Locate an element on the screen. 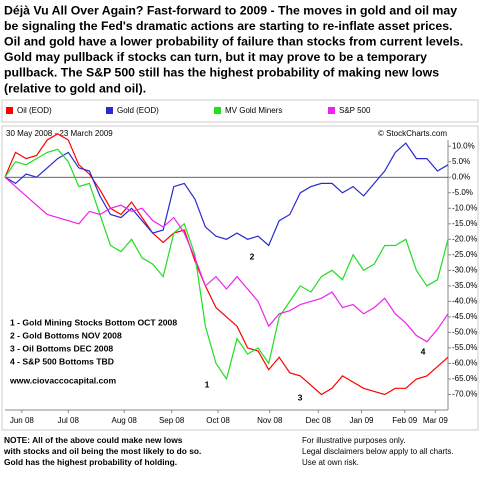 The width and height of the screenshot is (480, 481). legend-label: Gold (EOD) is located at coordinates (138, 110).